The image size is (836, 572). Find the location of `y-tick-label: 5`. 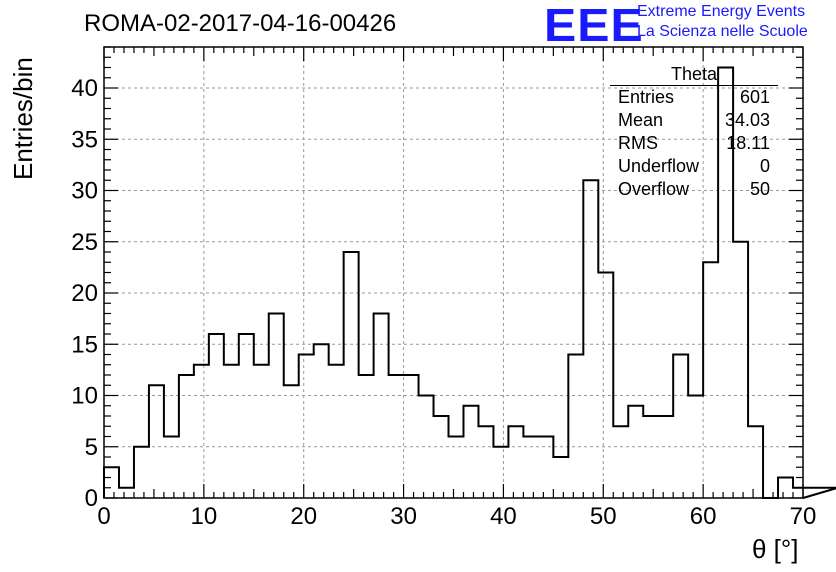

y-tick-label: 5 is located at coordinates (91, 447).